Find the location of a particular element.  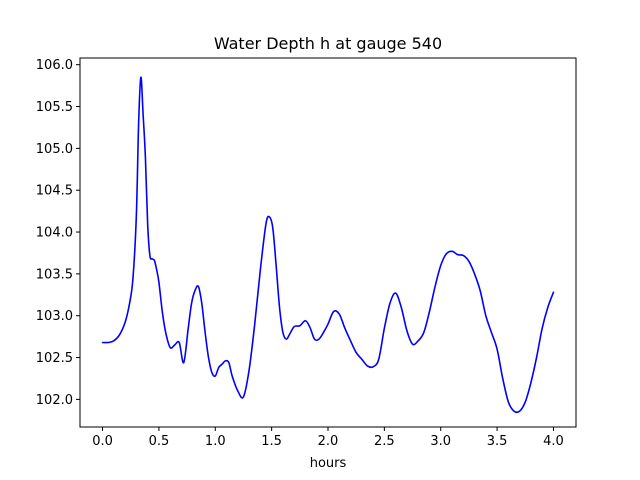

y-tick-label: 102.5 is located at coordinates (54, 358).